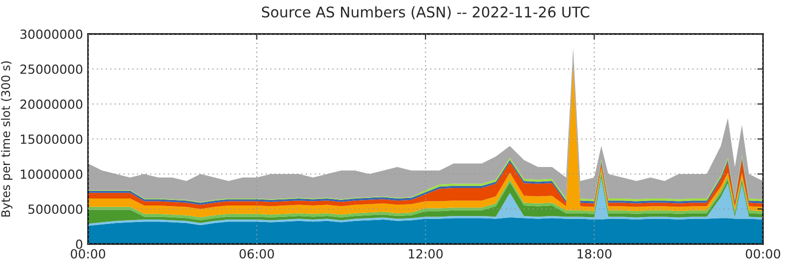 This screenshot has height=268, width=785. Describe the element at coordinates (51, 139) in the screenshot. I see `y-tick-label: 15000000` at that location.